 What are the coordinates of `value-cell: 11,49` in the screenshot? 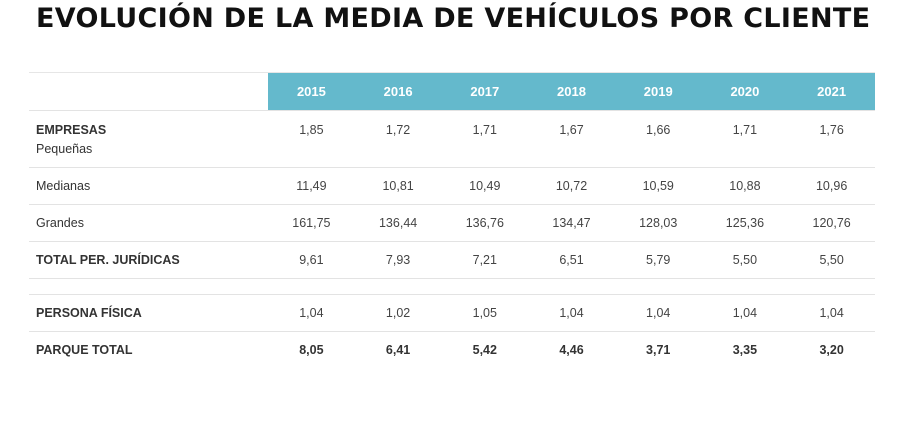 It's located at (311, 186).